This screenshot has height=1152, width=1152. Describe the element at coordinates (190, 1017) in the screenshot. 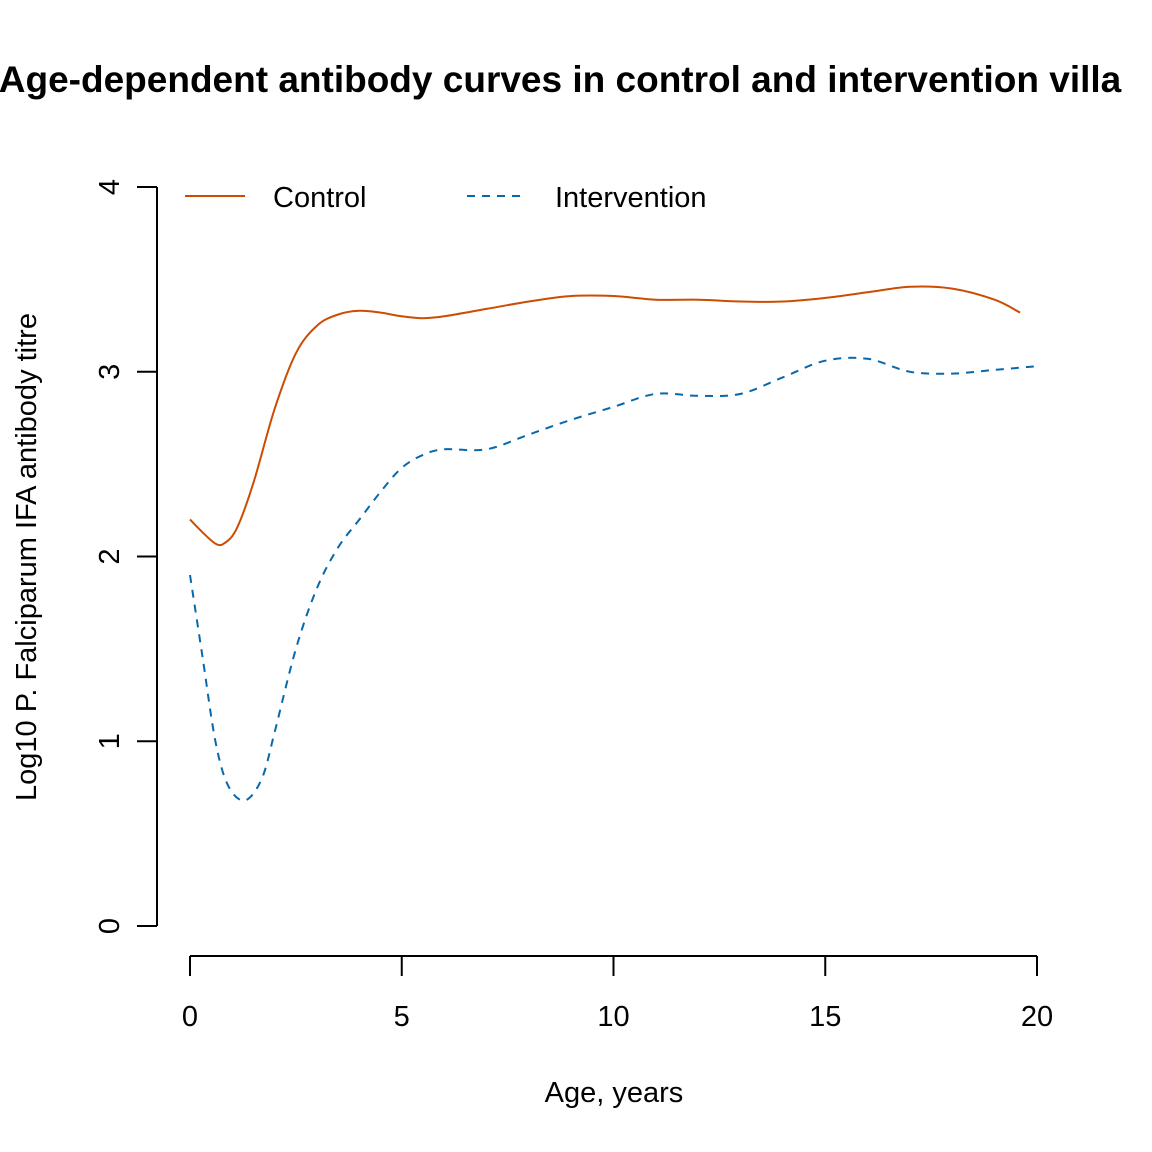

I see `x-tick-label: 0` at that location.